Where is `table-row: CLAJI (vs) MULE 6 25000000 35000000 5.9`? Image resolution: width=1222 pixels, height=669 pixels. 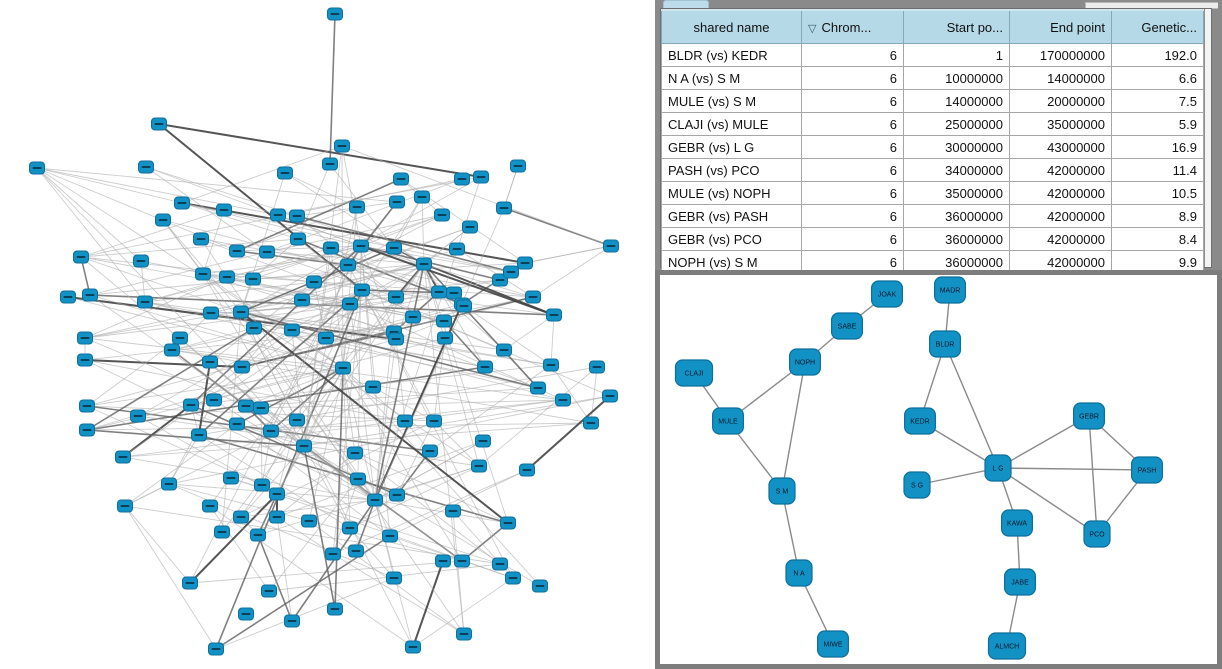 table-row: CLAJI (vs) MULE 6 25000000 35000000 5.9 is located at coordinates (932, 124).